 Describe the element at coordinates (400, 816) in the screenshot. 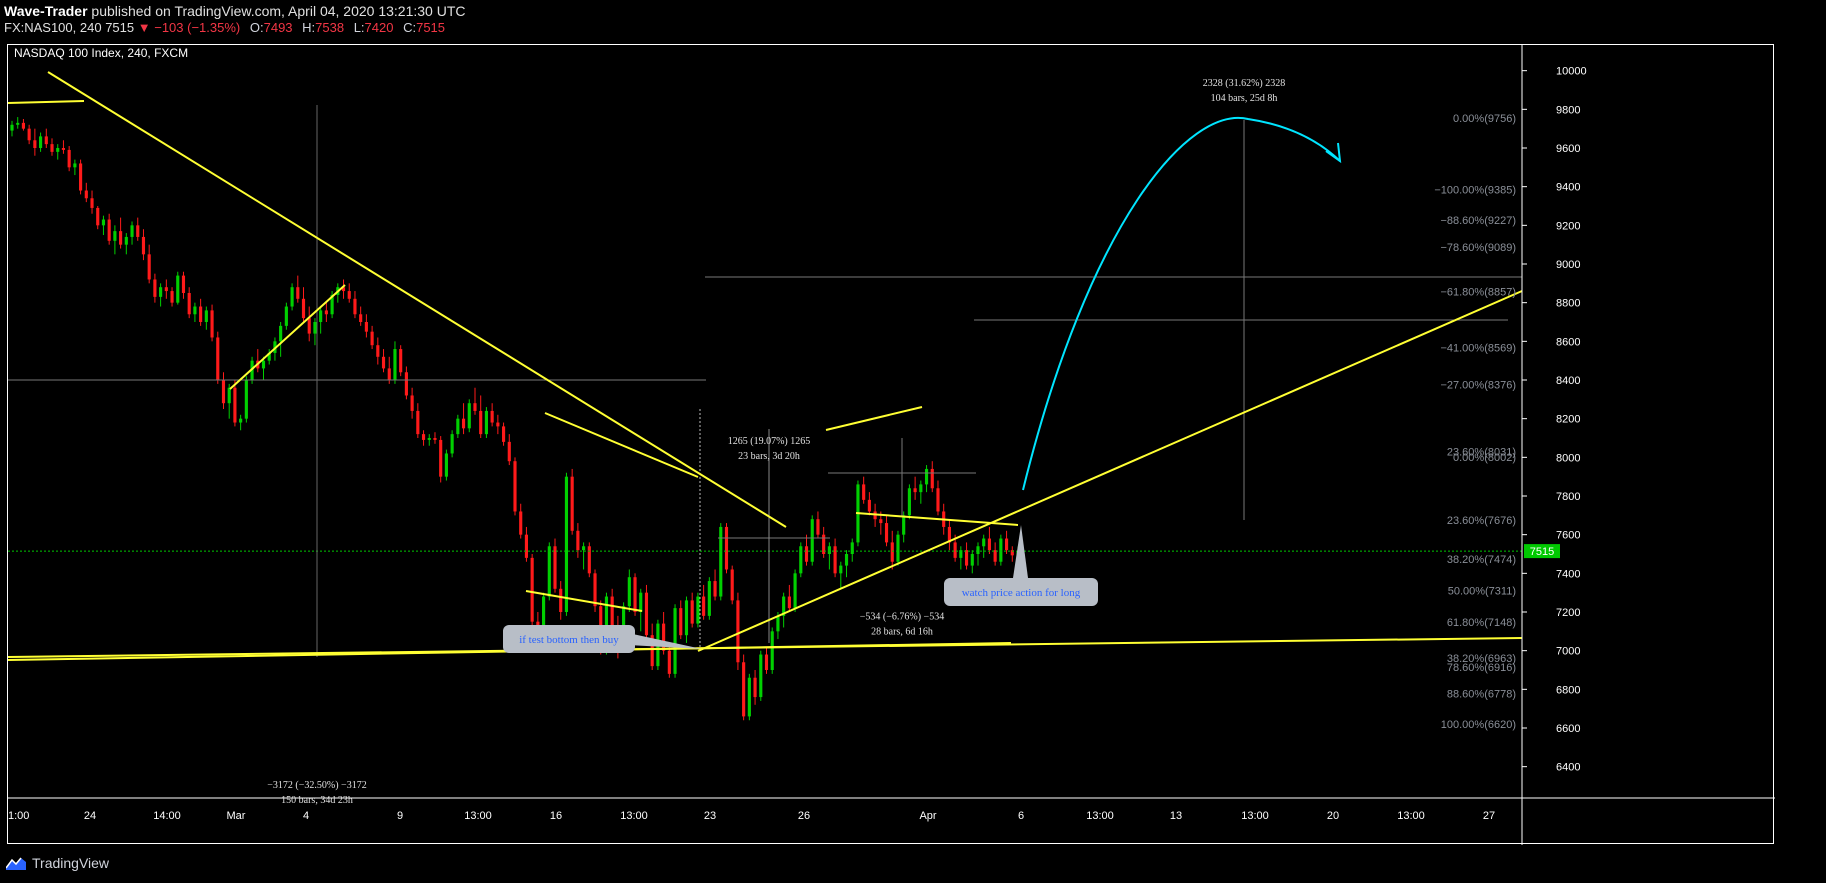

I see `time-tick-label: 9` at that location.